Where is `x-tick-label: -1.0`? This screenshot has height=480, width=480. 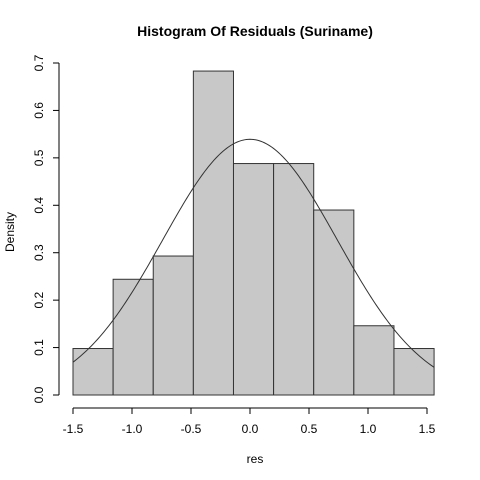 x-tick-label: -1.0 is located at coordinates (132, 429).